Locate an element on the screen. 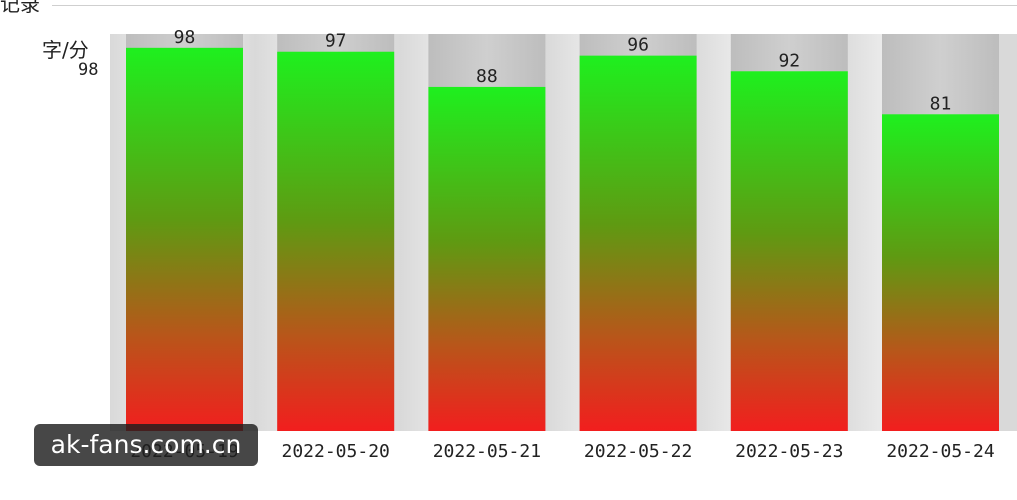 The width and height of the screenshot is (1017, 500). x-tick-label: 2022-05-20 is located at coordinates (336, 451).